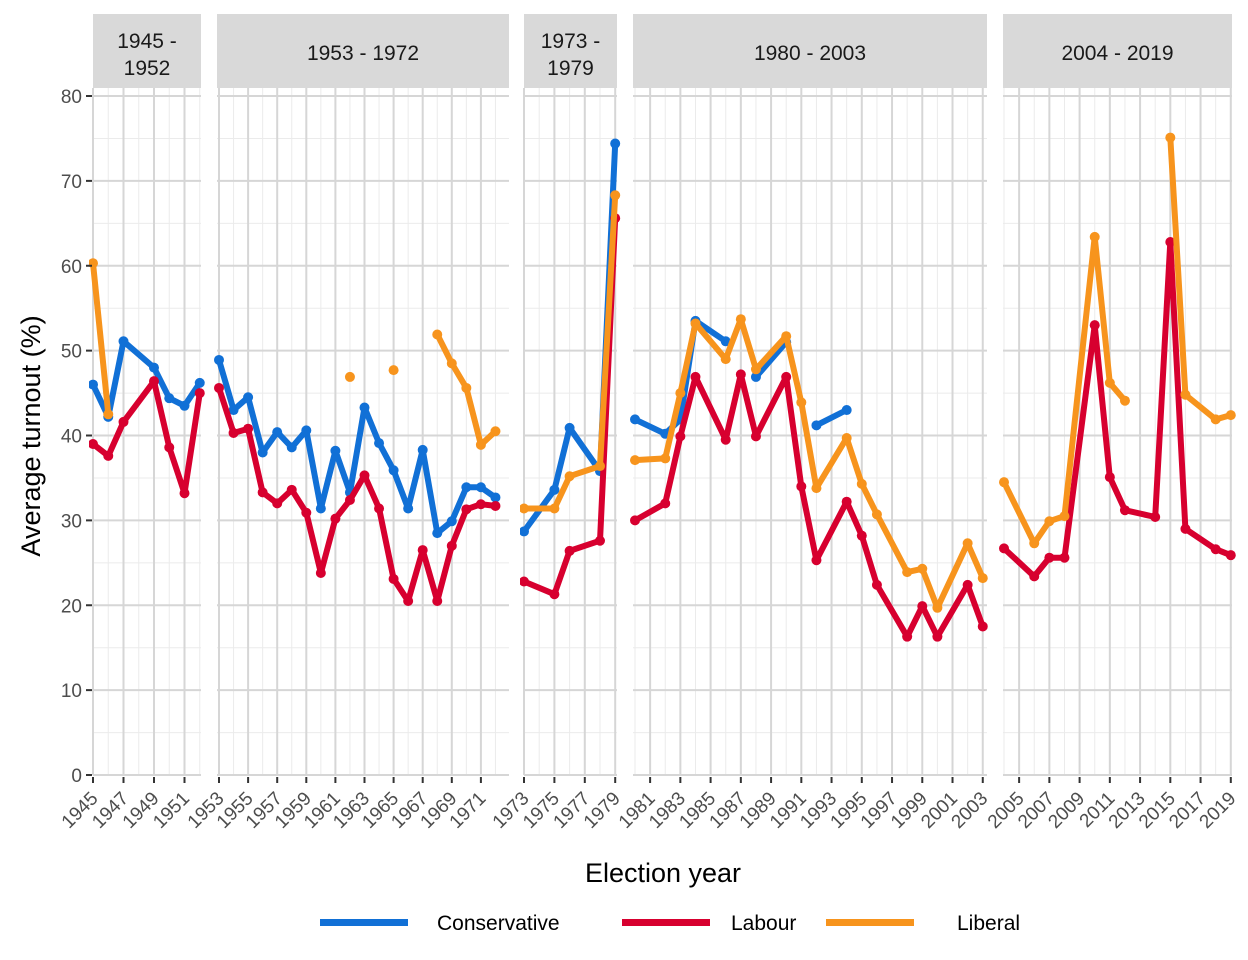 The width and height of the screenshot is (1248, 960). I want to click on facet-strip-label: 1945 -, so click(147, 41).